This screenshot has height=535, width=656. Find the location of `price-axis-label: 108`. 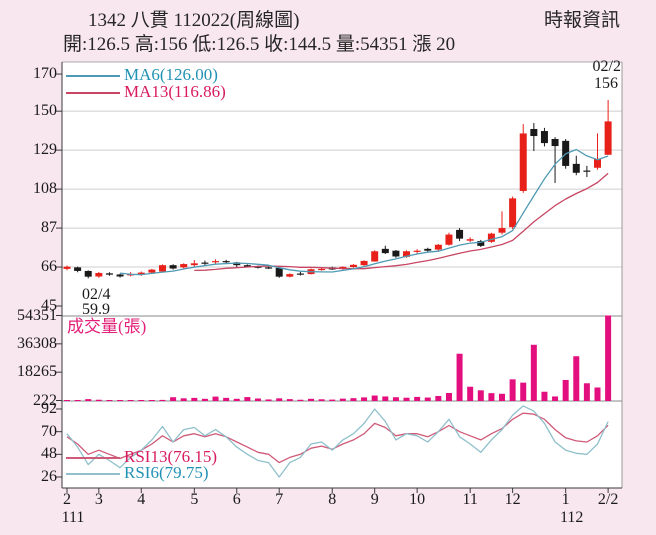

price-axis-label: 108 is located at coordinates (45, 189).